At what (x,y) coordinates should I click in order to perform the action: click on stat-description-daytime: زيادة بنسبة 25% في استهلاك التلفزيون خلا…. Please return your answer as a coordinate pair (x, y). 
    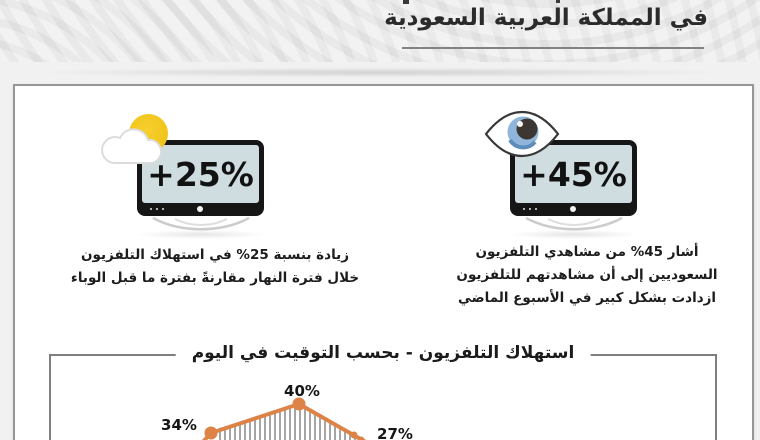
    Looking at the image, I should click on (215, 267).